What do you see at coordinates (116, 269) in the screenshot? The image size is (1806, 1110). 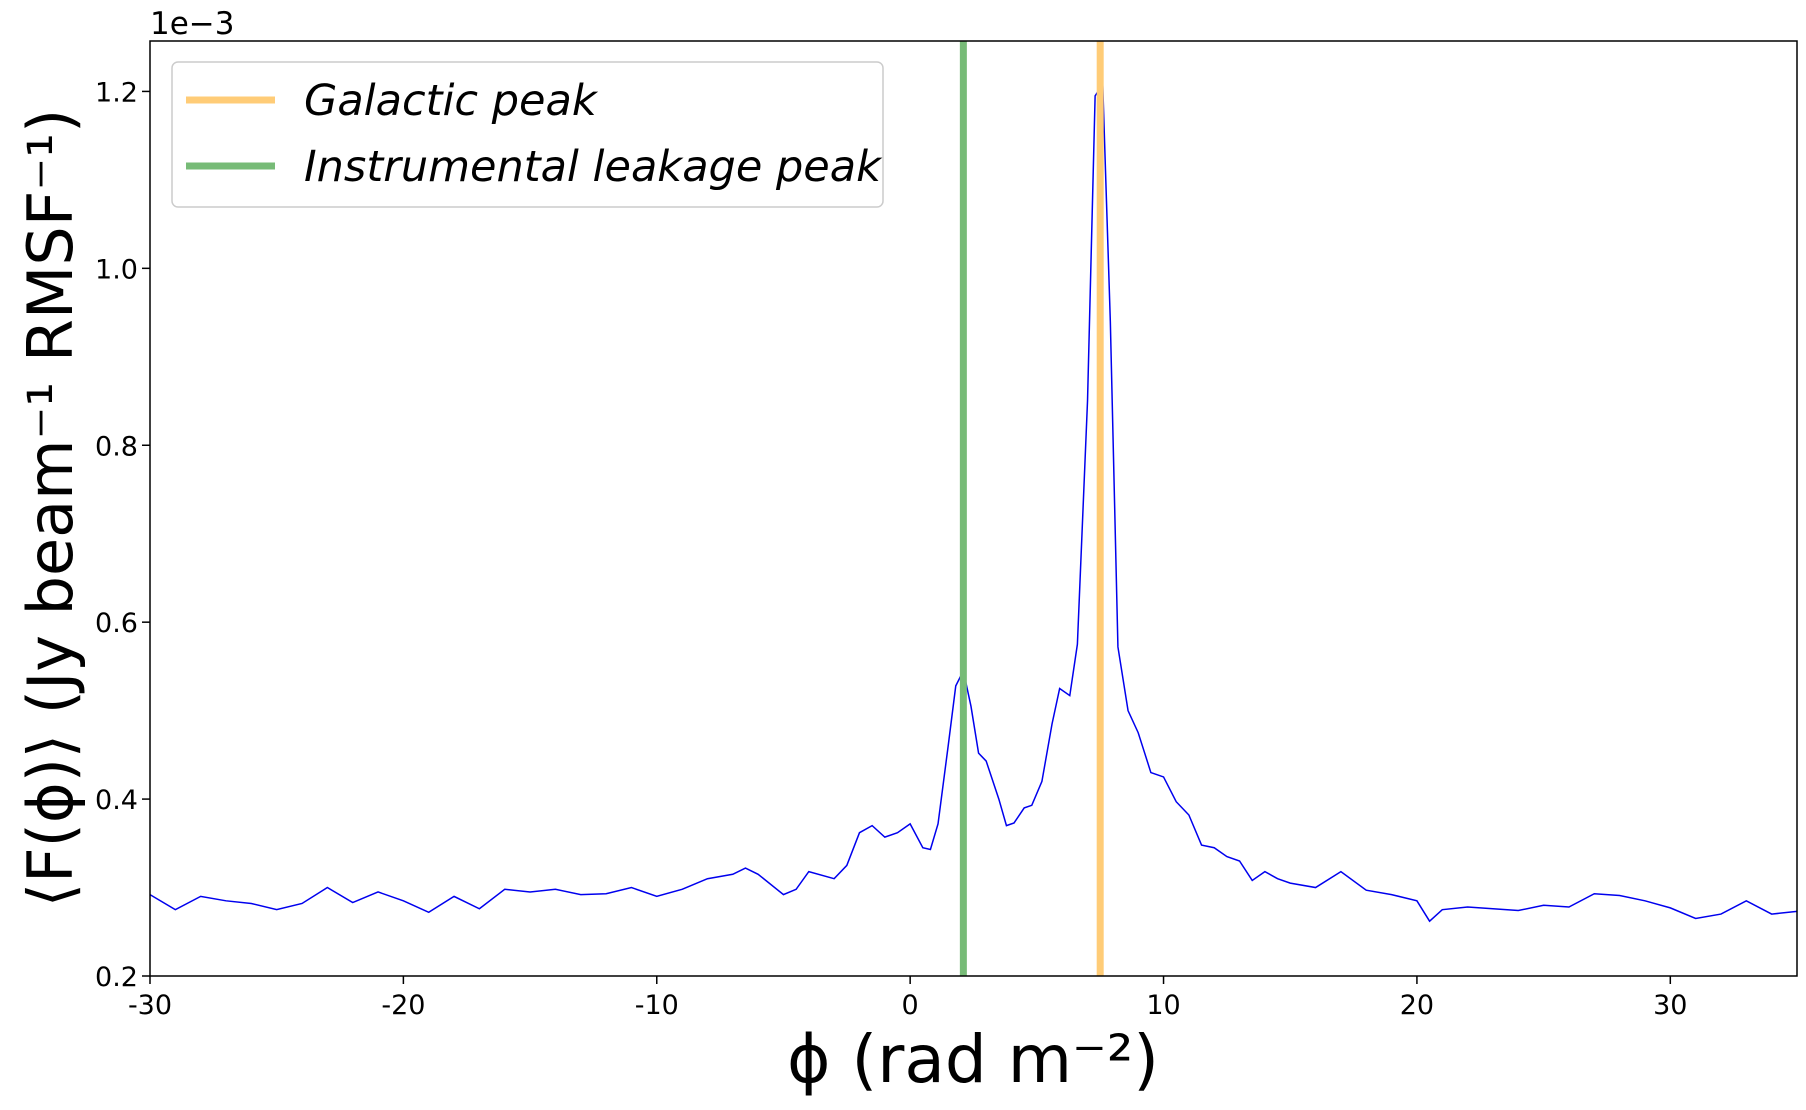 I see `y-tick-label: 1.0` at bounding box center [116, 269].